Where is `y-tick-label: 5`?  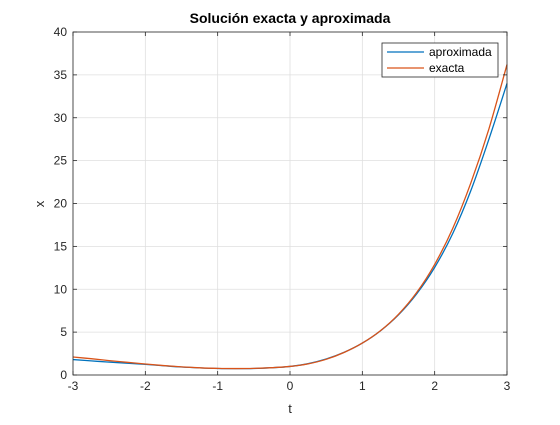
y-tick-label: 5 is located at coordinates (63, 332).